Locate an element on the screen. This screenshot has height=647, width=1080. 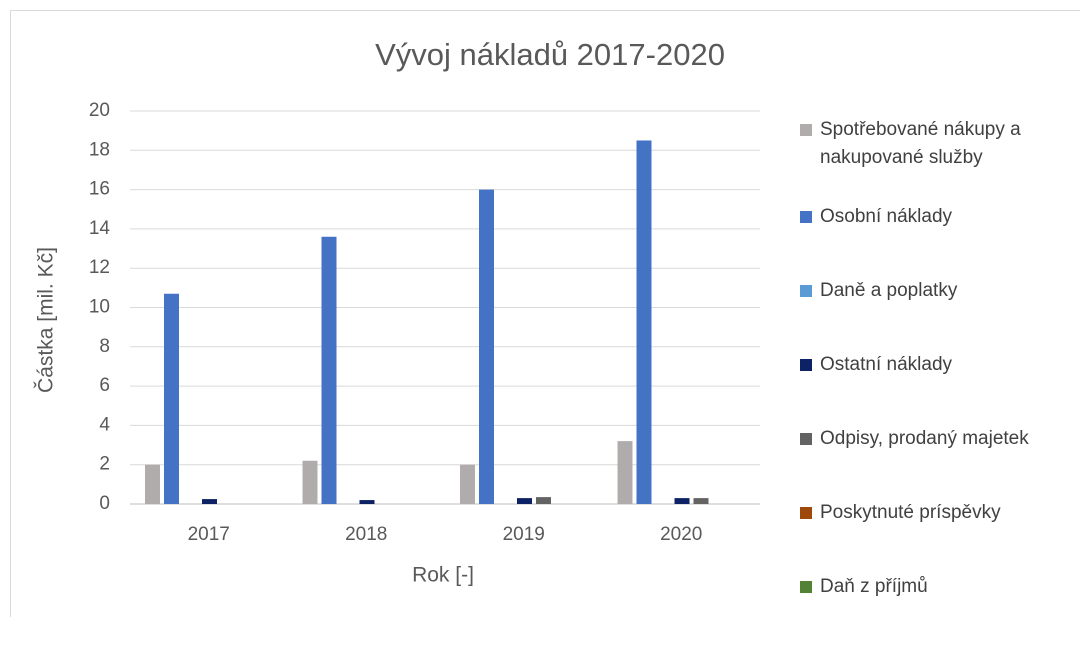
legend-label: Ostatní náklady is located at coordinates (886, 365).